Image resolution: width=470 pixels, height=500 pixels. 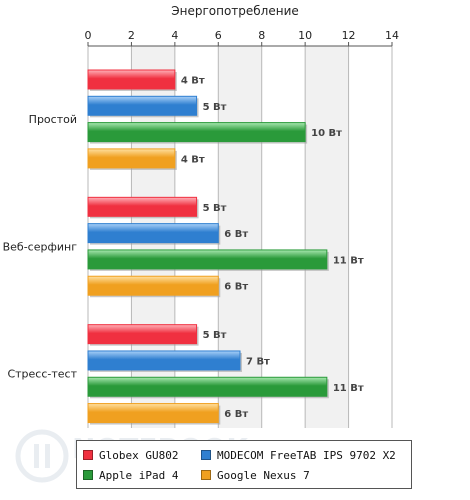 What do you see at coordinates (88, 35) in the screenshot?
I see `x-tick-label: 0` at bounding box center [88, 35].